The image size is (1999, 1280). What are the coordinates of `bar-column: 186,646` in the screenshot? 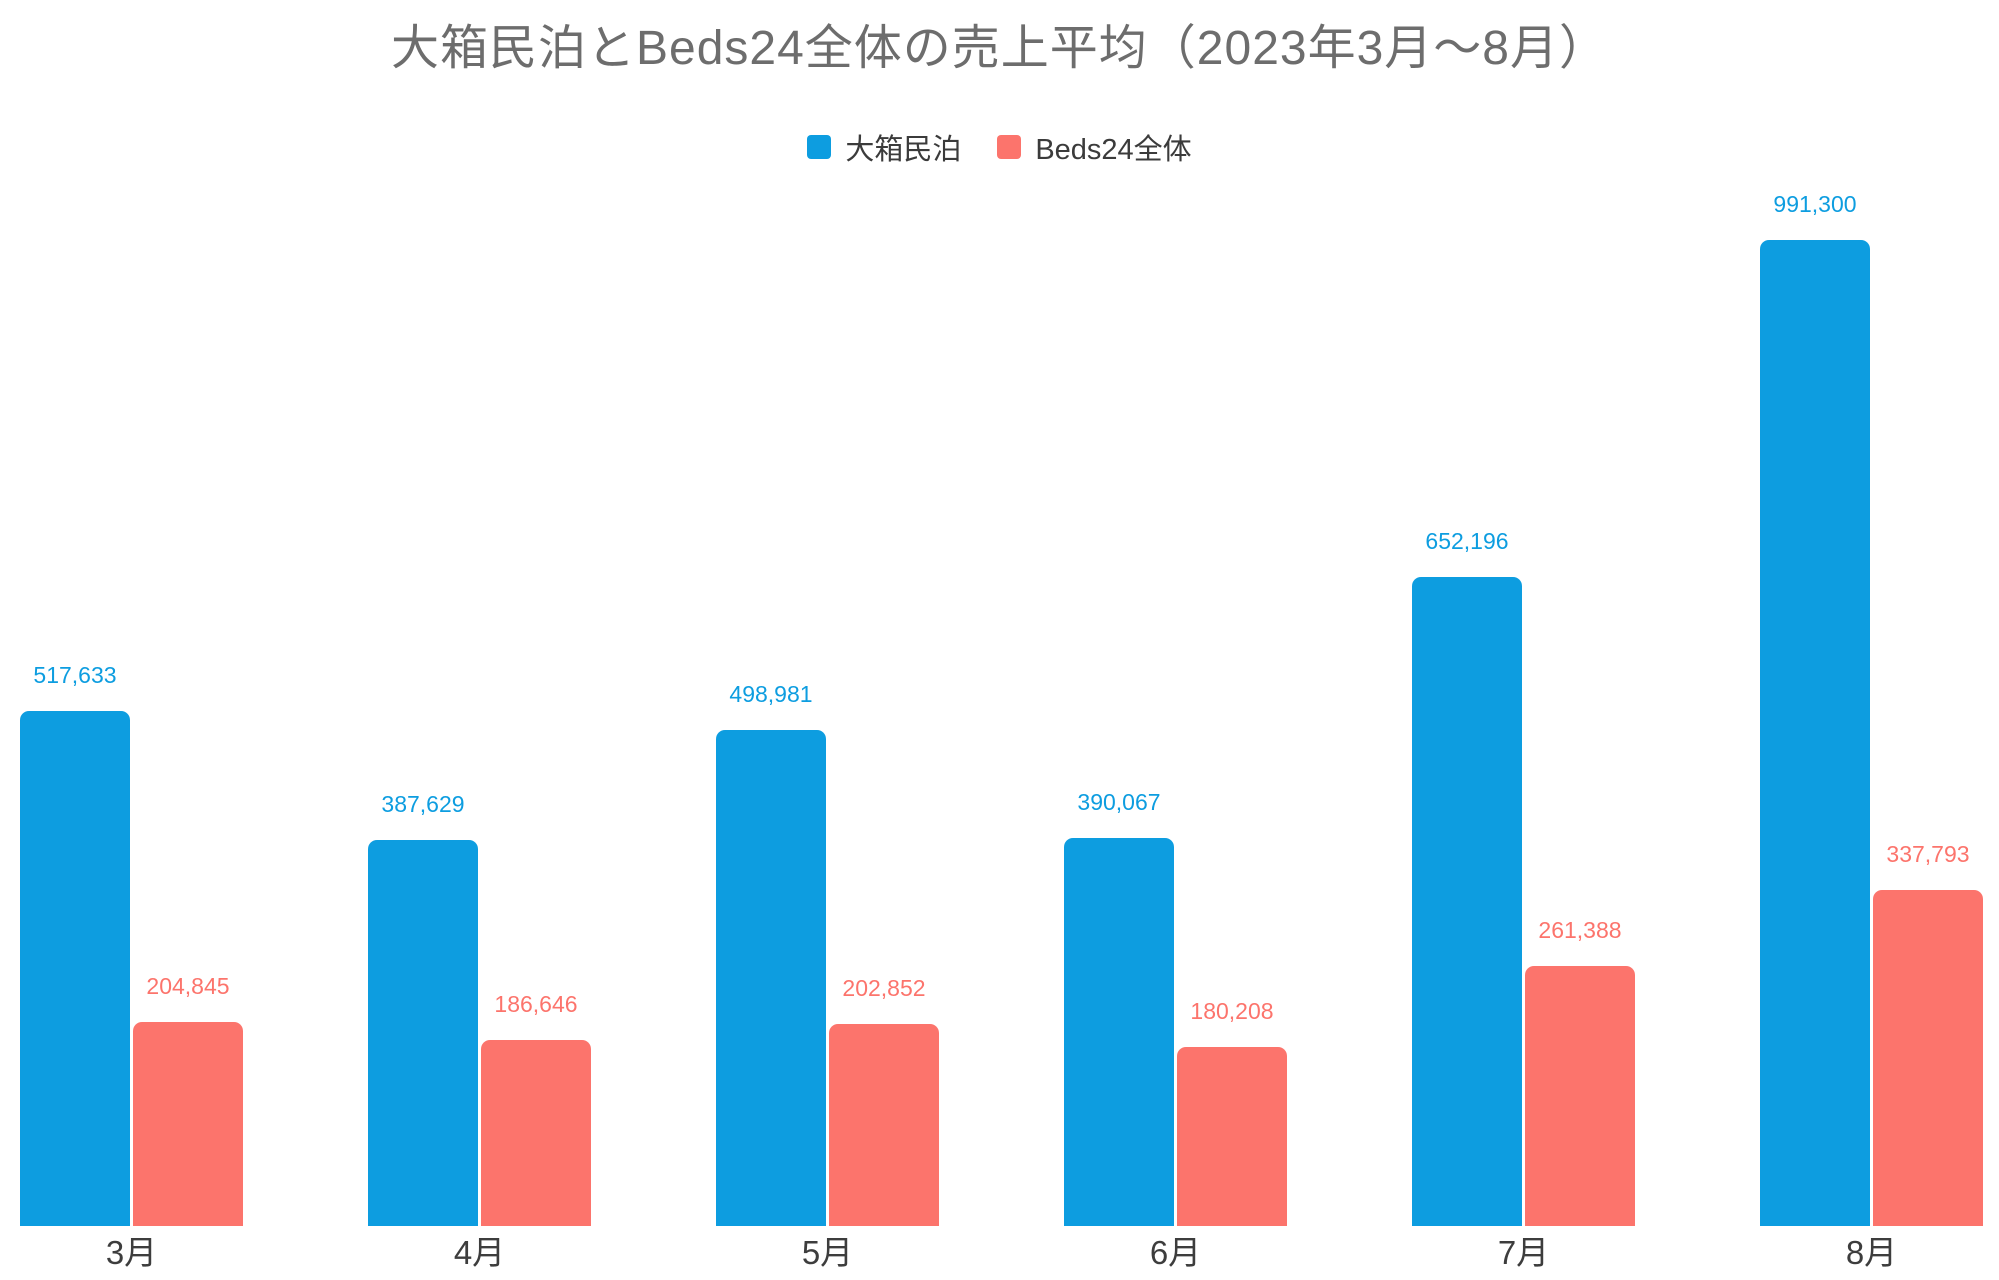 It's located at (536, 1108).